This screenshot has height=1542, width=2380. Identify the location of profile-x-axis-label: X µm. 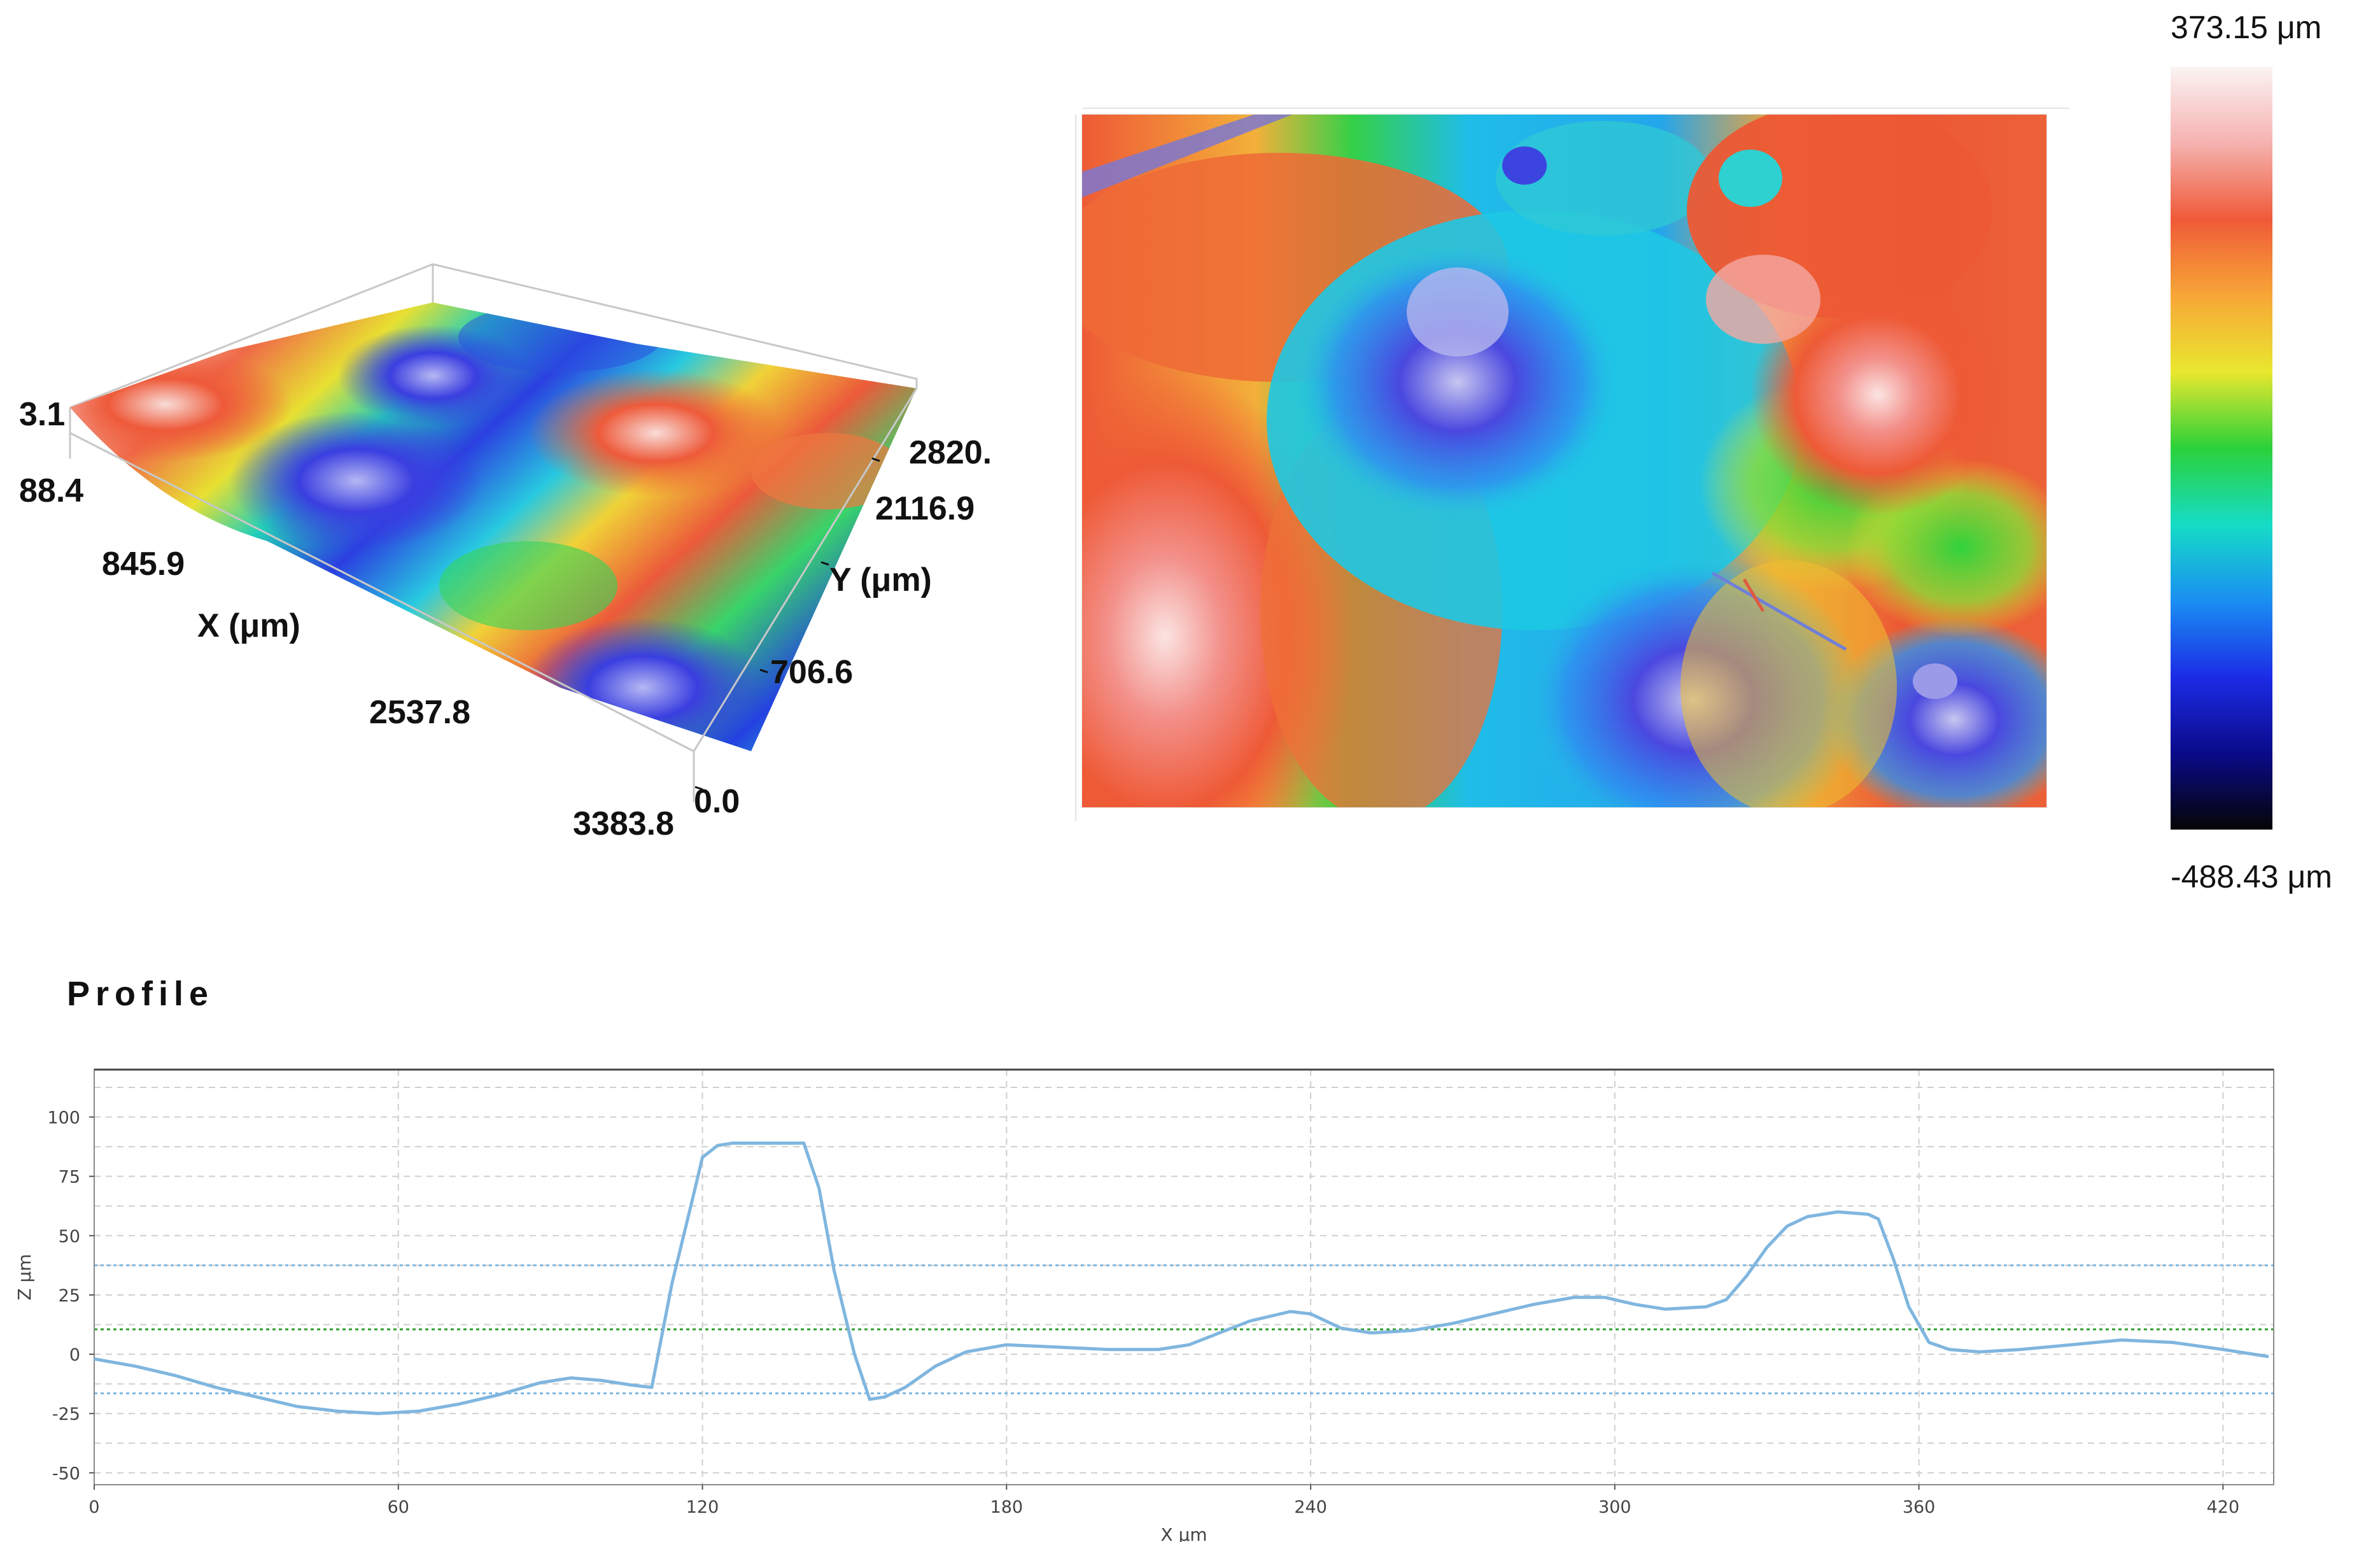
(1183, 1533).